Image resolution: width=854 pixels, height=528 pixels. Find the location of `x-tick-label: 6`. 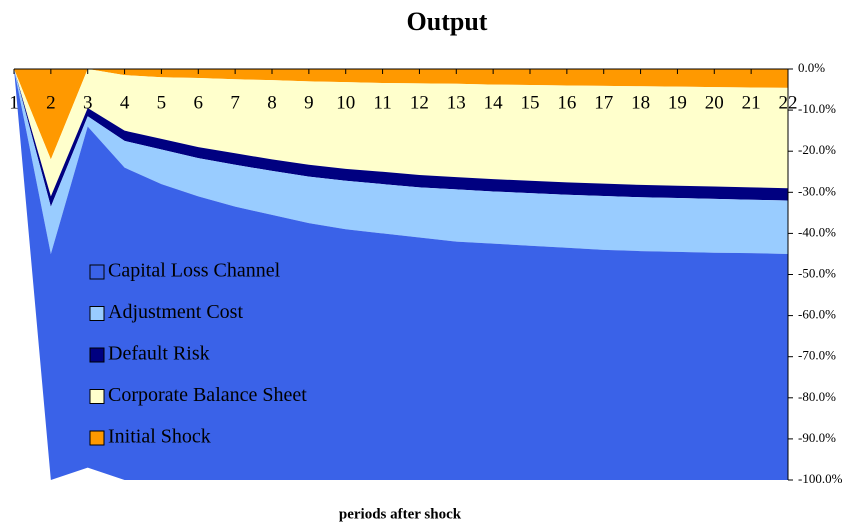

x-tick-label: 6 is located at coordinates (199, 102).